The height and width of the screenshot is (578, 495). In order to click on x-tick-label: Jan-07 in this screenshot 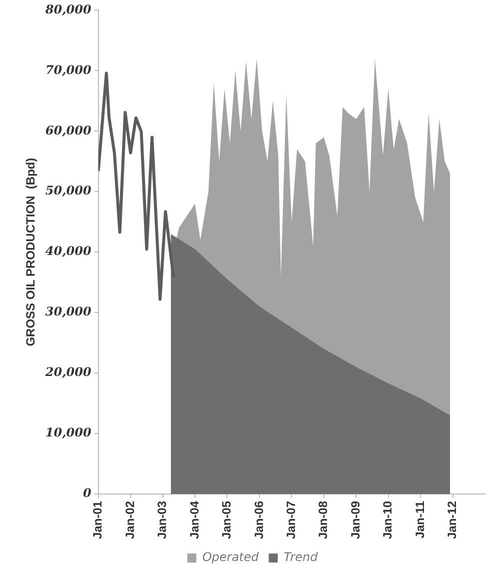, I will do `click(291, 520)`.